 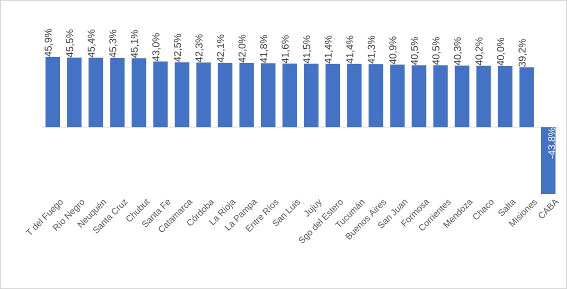 I want to click on data-label: 42,0%, so click(x=242, y=48).